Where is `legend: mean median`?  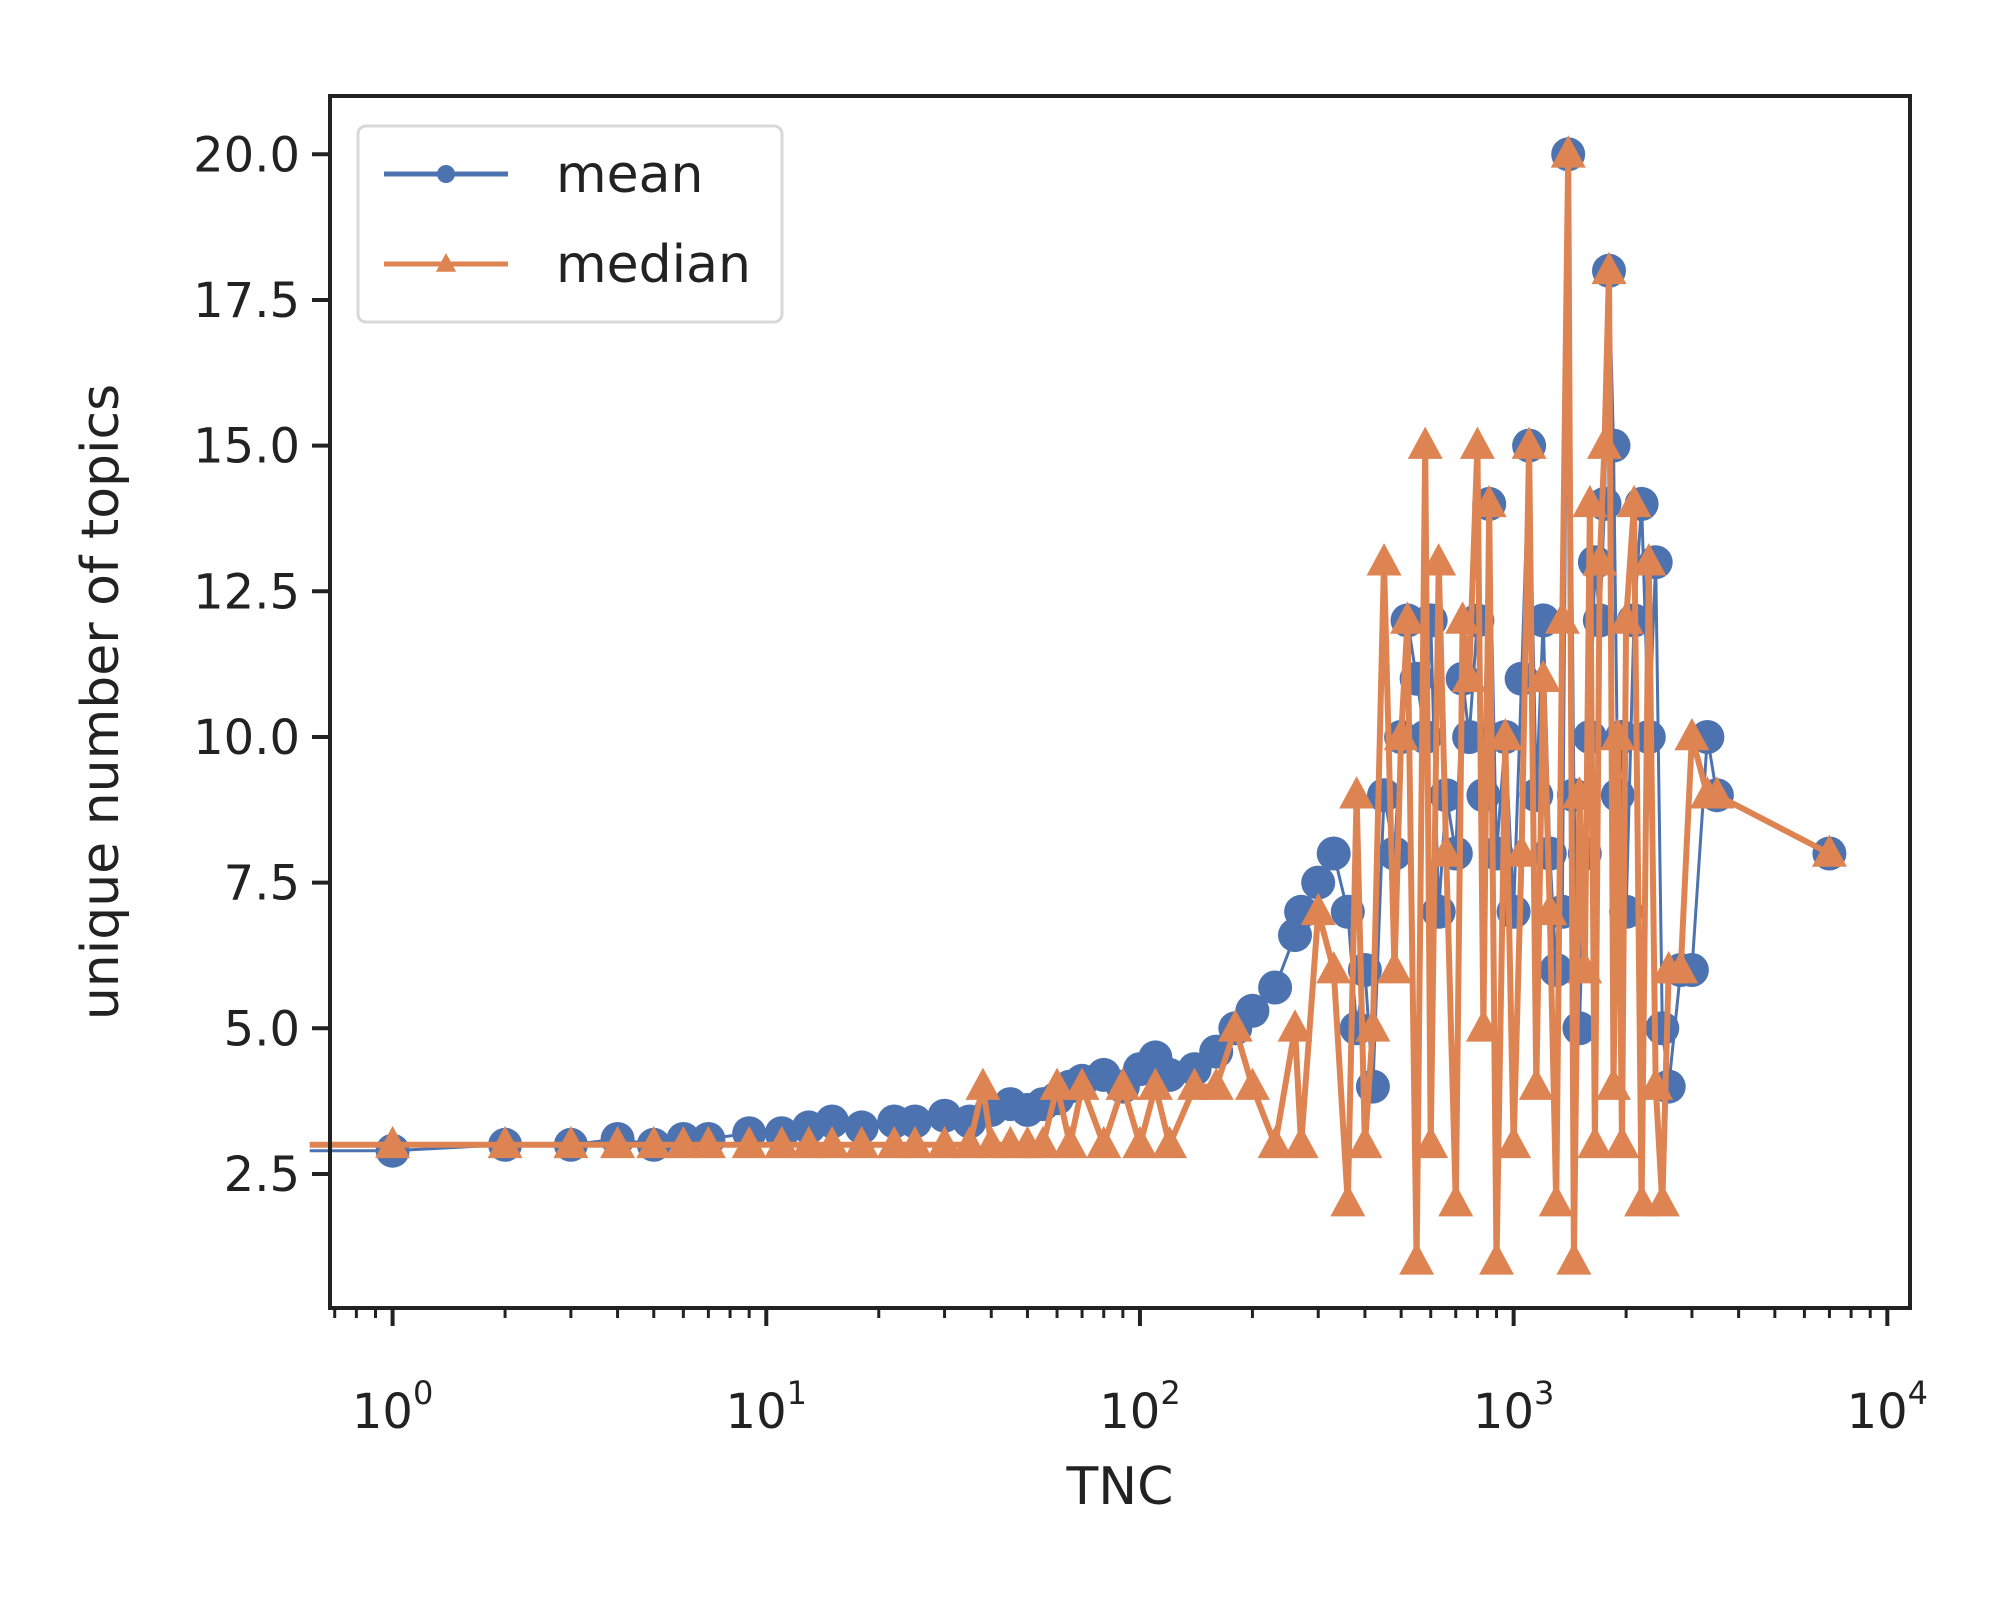 legend: mean median is located at coordinates (570, 224).